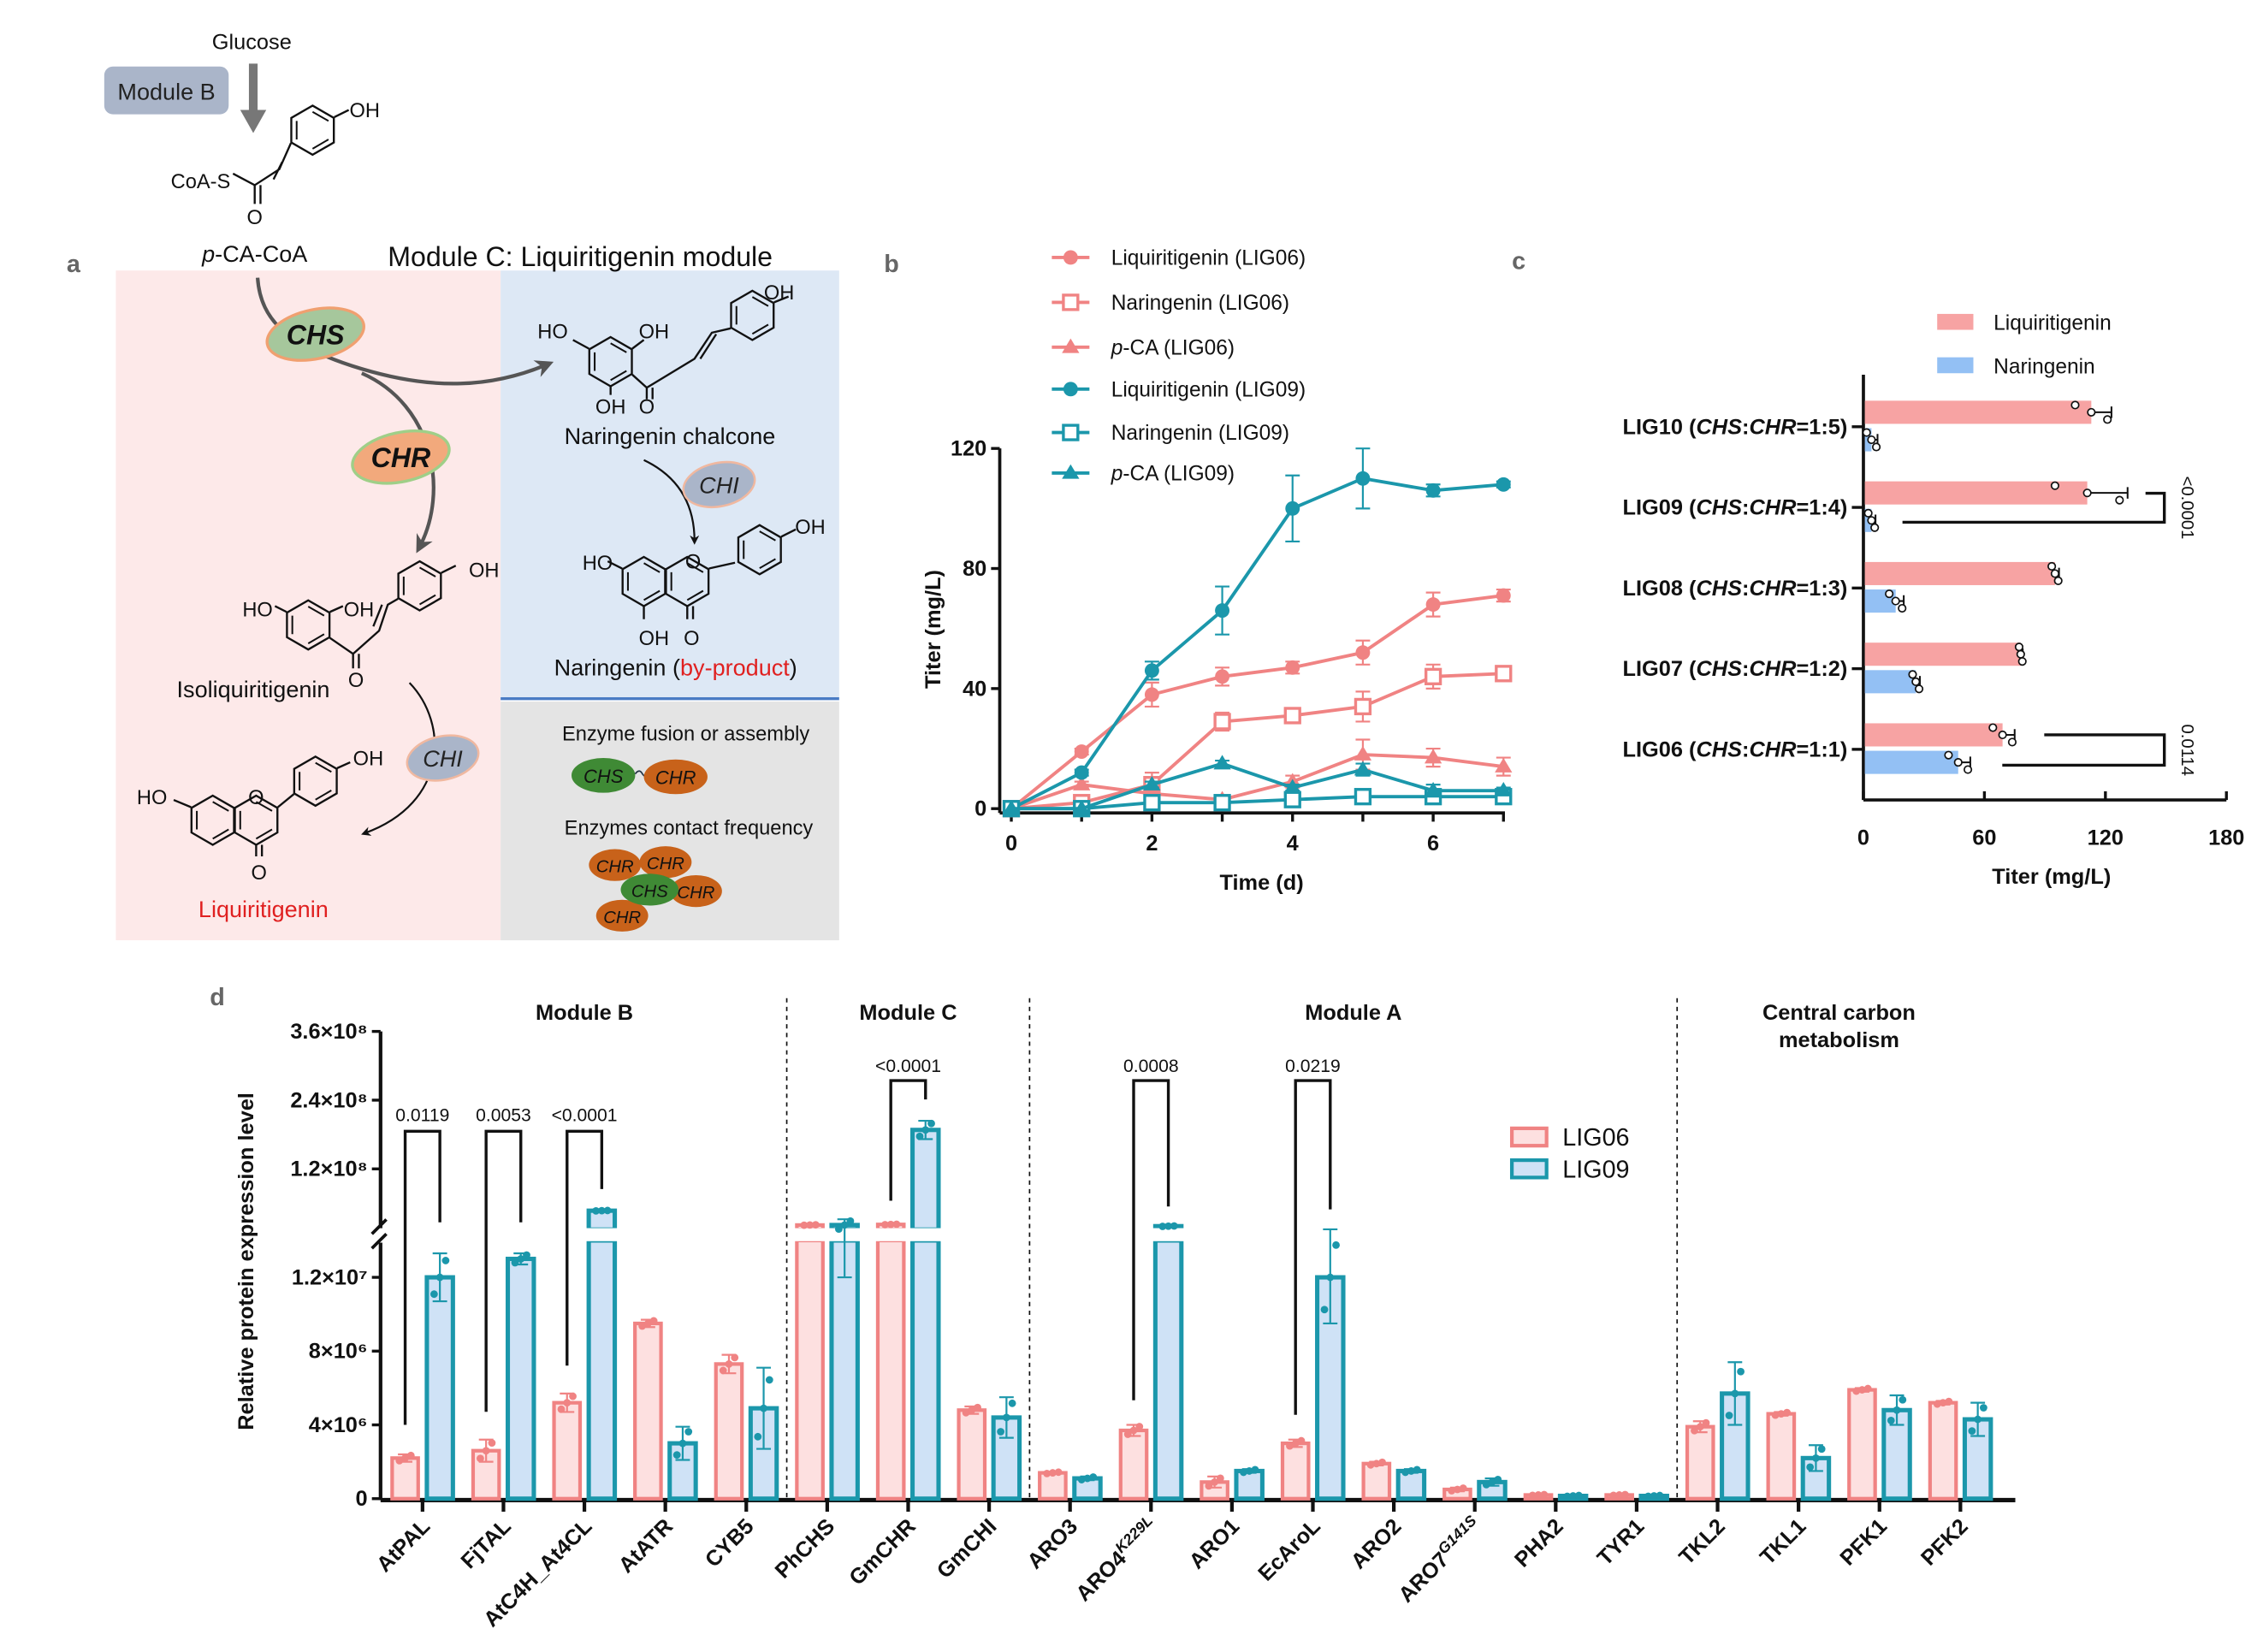 The width and height of the screenshot is (2257, 1652). Describe the element at coordinates (1933, 735) in the screenshot. I see `c-bar-liquiritigenin` at that location.